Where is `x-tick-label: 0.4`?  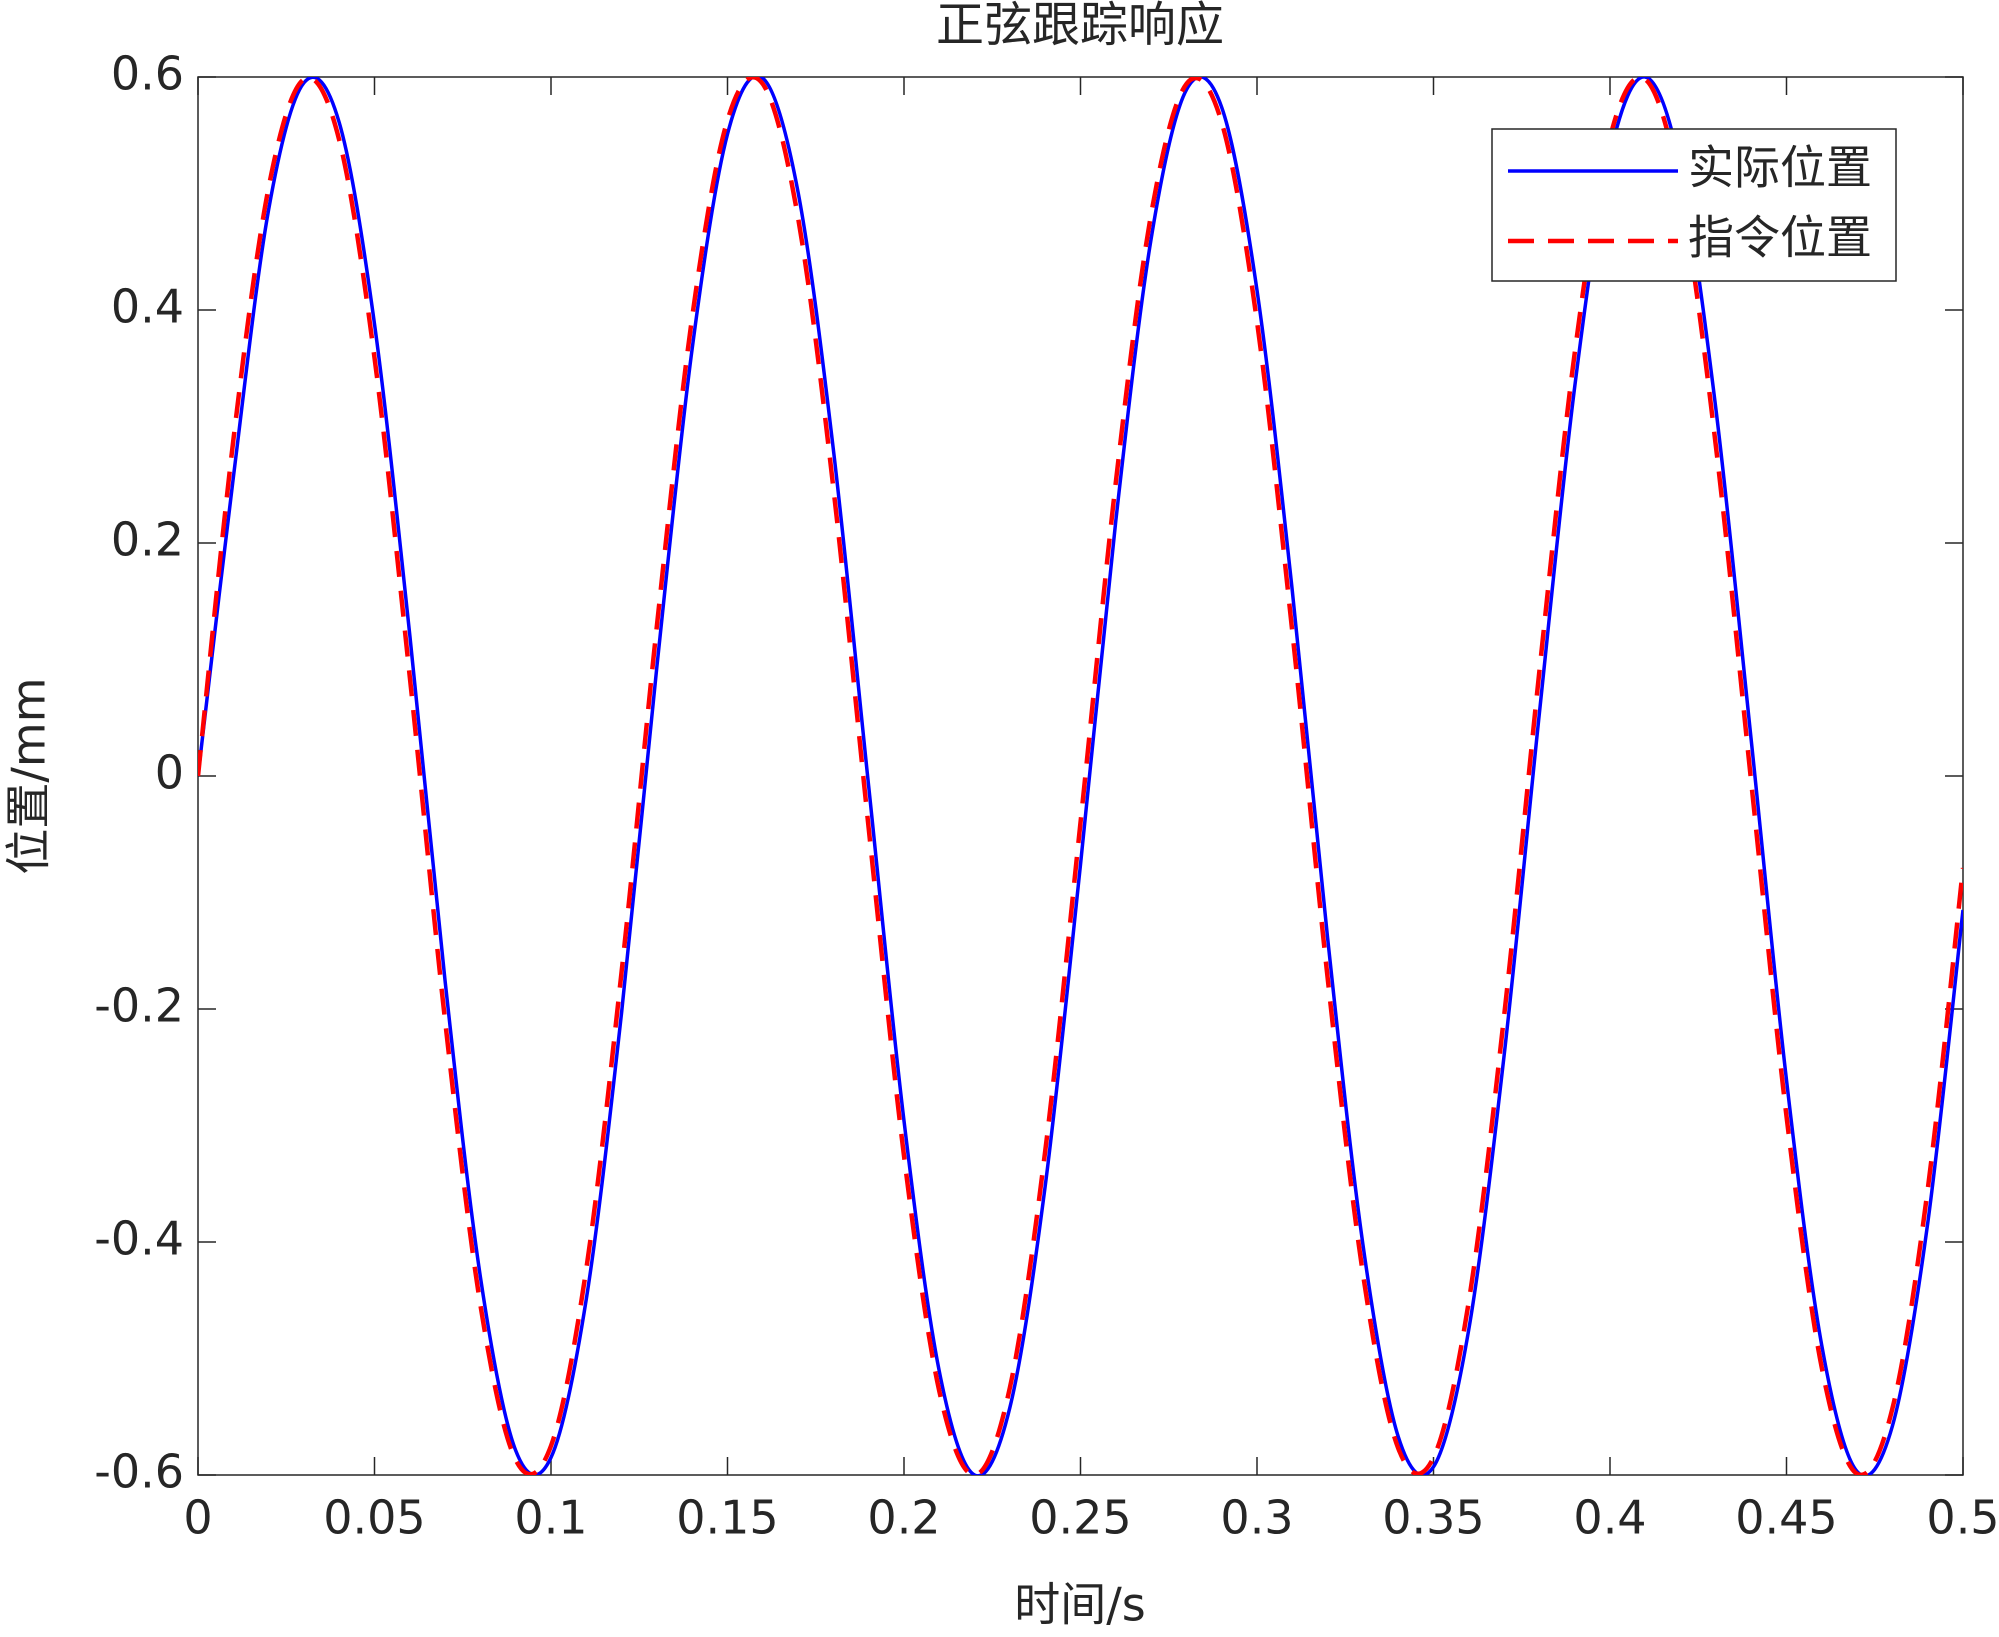
x-tick-label: 0.4 is located at coordinates (1609, 1518).